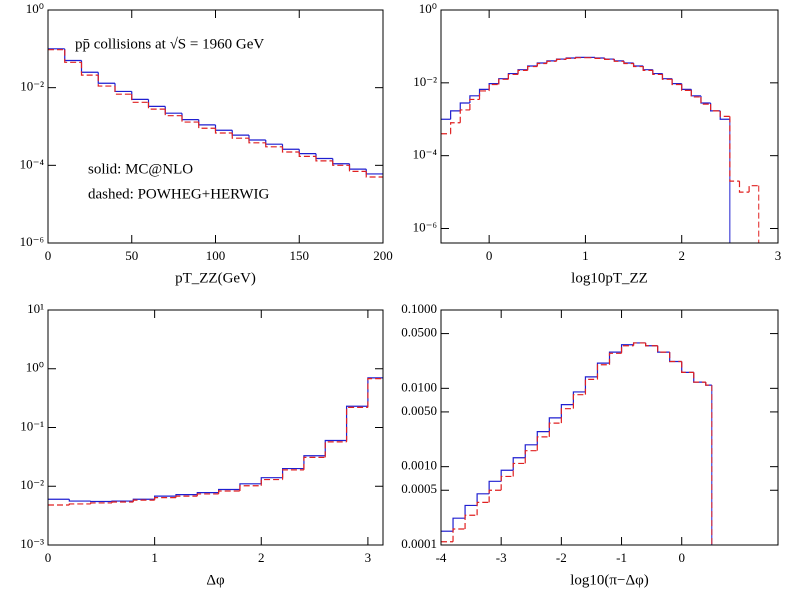  I want to click on y-tick-label: 10¹, so click(35, 308).